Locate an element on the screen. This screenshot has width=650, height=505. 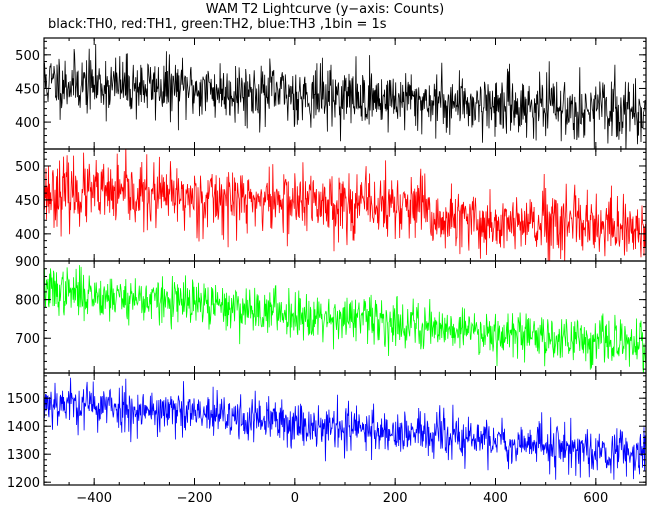
y-tick-label: 800 is located at coordinates (27, 301).